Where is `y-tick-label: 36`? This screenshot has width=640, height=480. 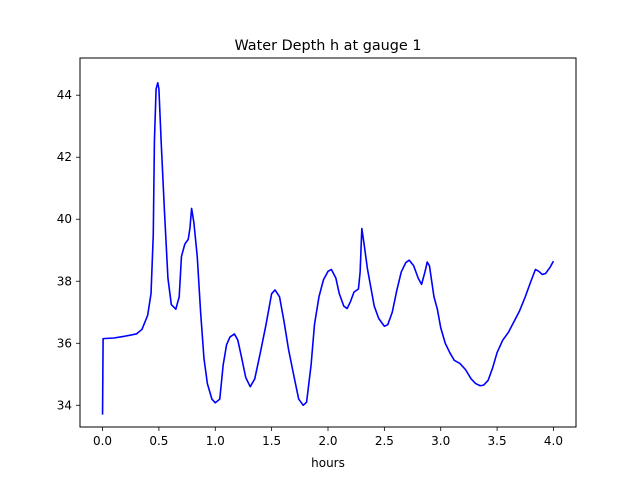 y-tick-label: 36 is located at coordinates (64, 343).